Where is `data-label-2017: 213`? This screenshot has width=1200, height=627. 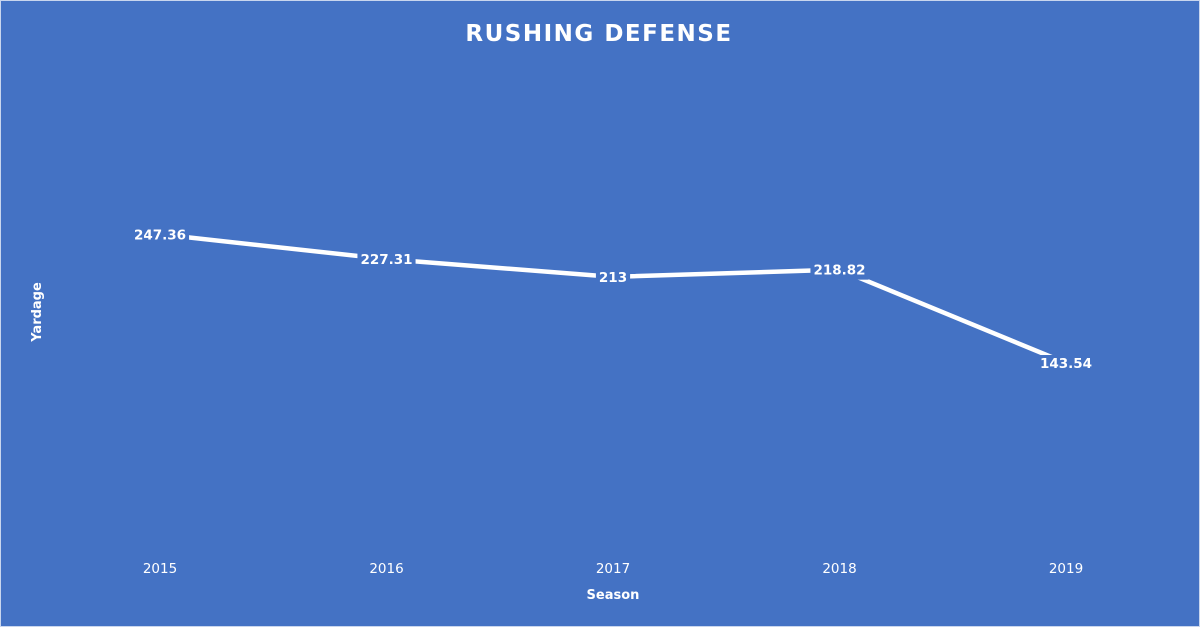
data-label-2017: 213 is located at coordinates (613, 277).